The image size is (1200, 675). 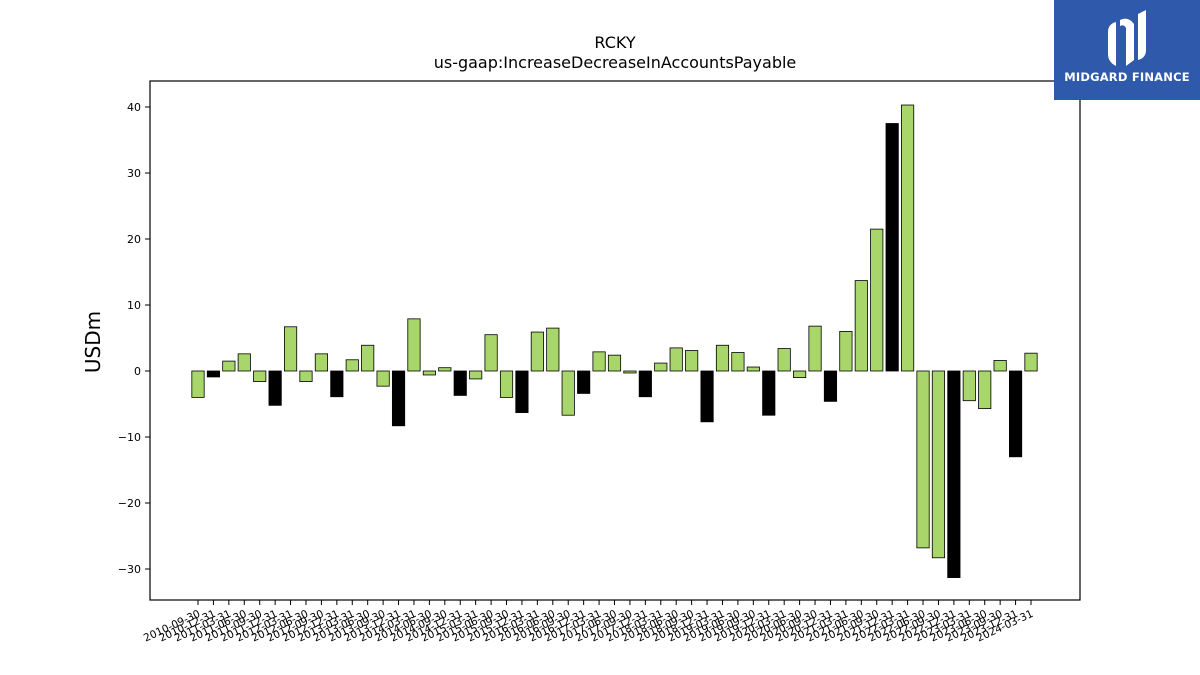 What do you see at coordinates (129, 569) in the screenshot?
I see `y-tick-label: −30` at bounding box center [129, 569].